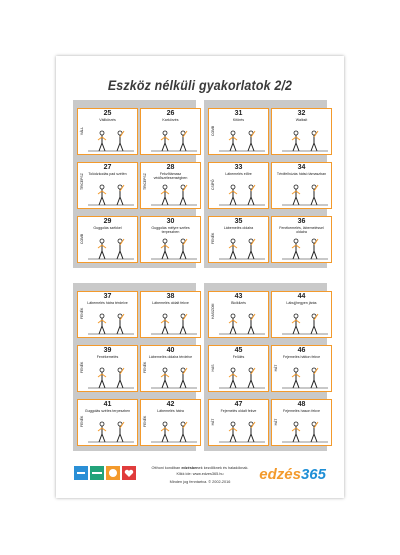  I want to click on exercise-name: Lábemelés oldalra térdelve, so click(170, 357).